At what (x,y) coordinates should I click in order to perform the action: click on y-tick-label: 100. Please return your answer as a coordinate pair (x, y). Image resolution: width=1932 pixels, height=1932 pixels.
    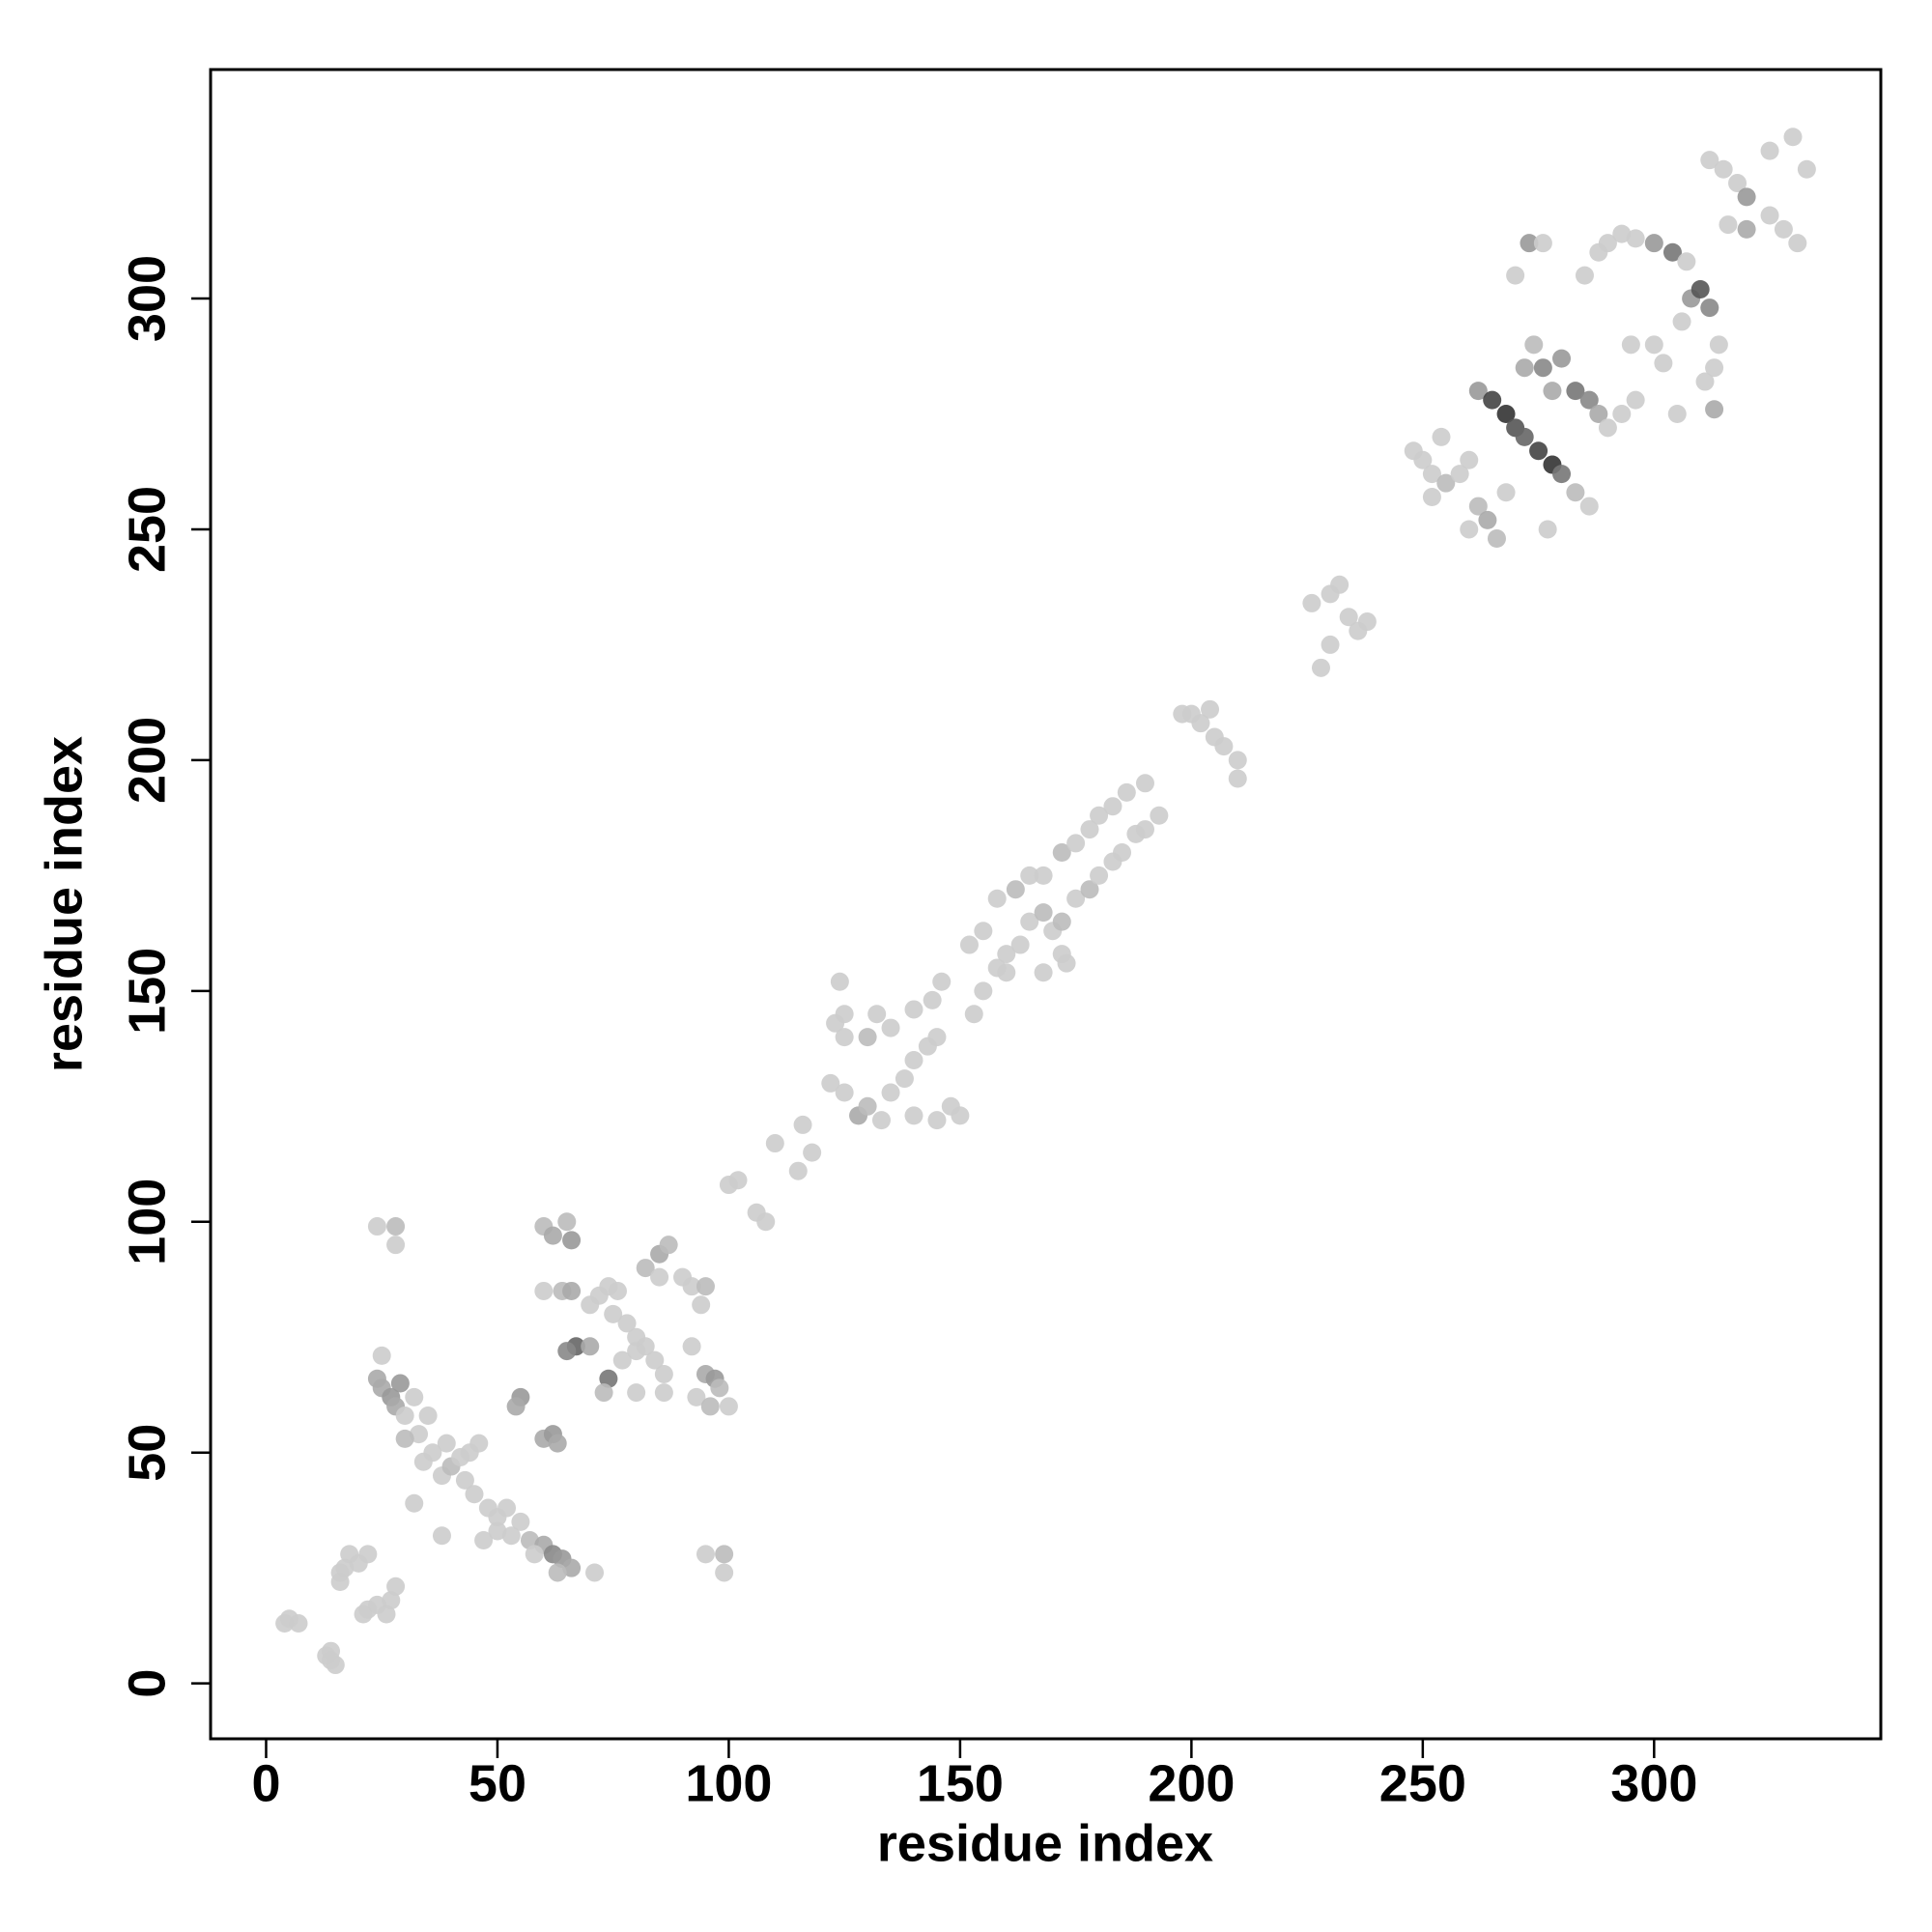
    Looking at the image, I should click on (147, 1222).